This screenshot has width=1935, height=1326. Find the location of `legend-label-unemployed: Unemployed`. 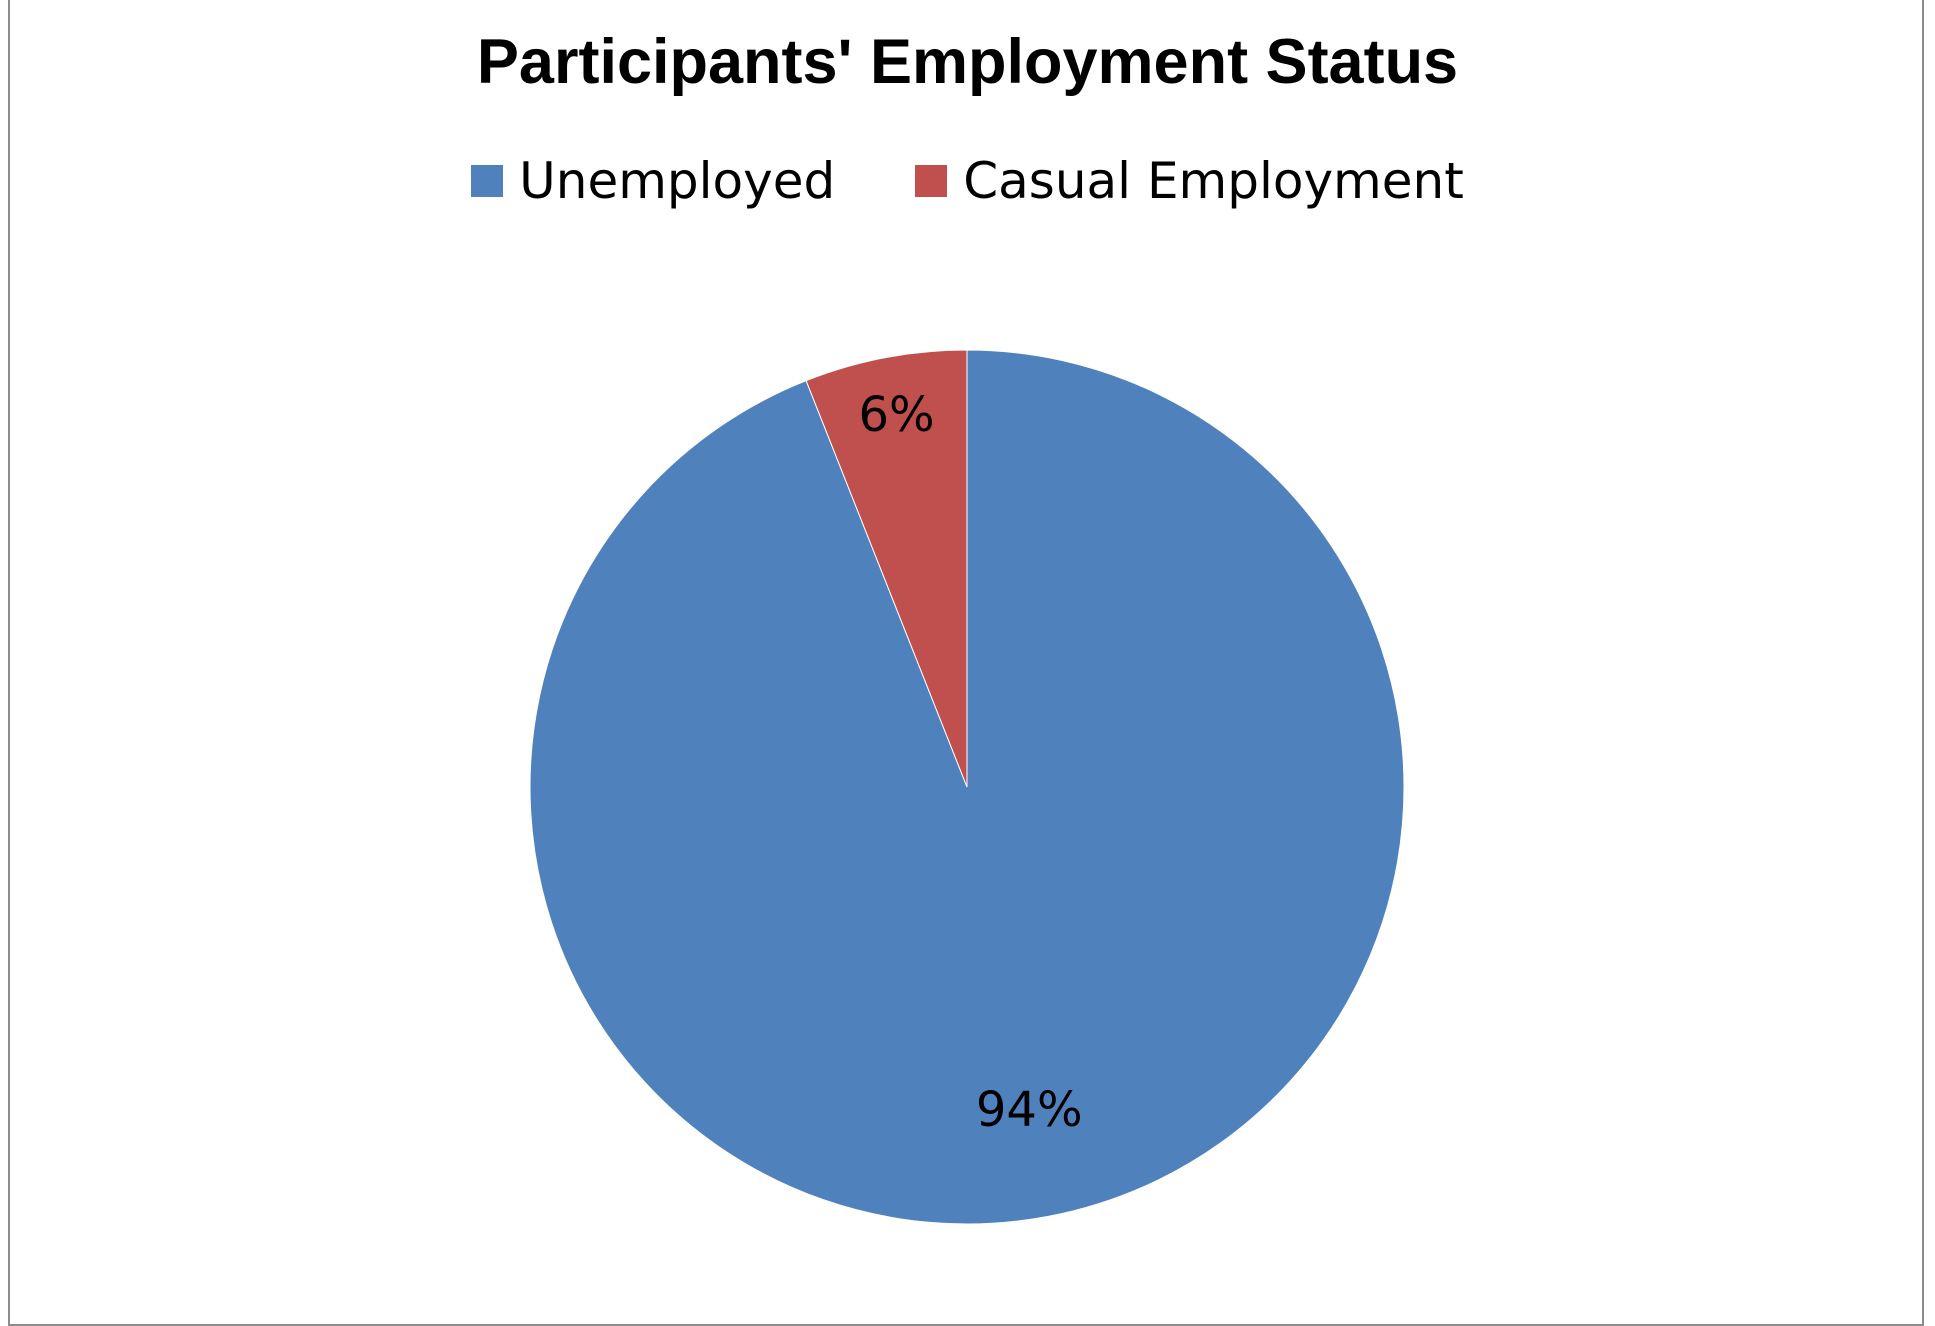

legend-label-unemployed: Unemployed is located at coordinates (677, 181).